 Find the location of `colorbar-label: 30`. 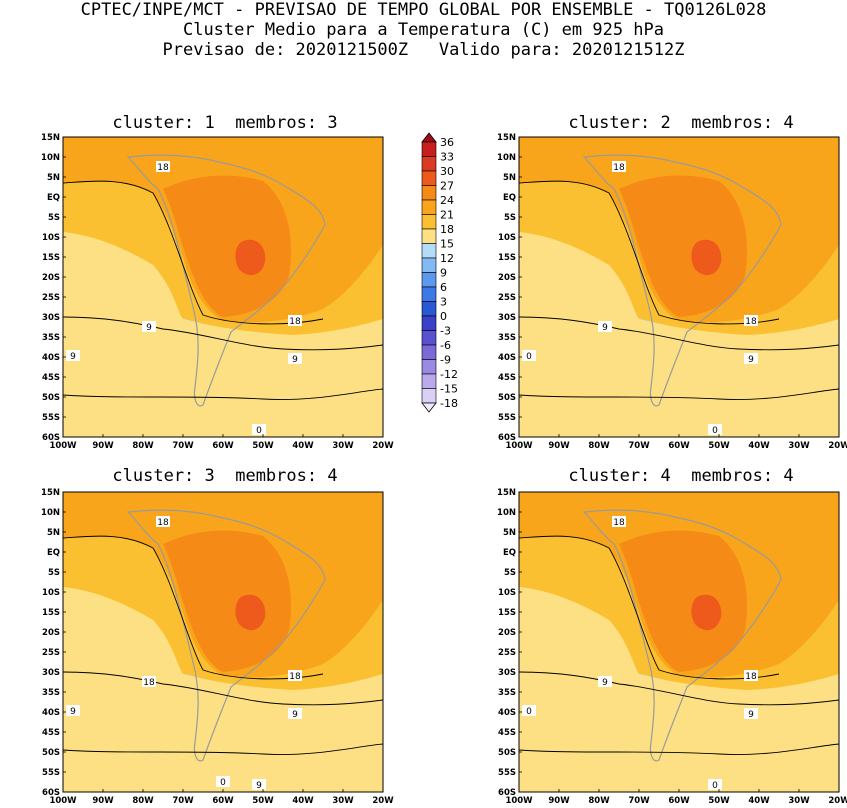

colorbar-label: 30 is located at coordinates (447, 171).